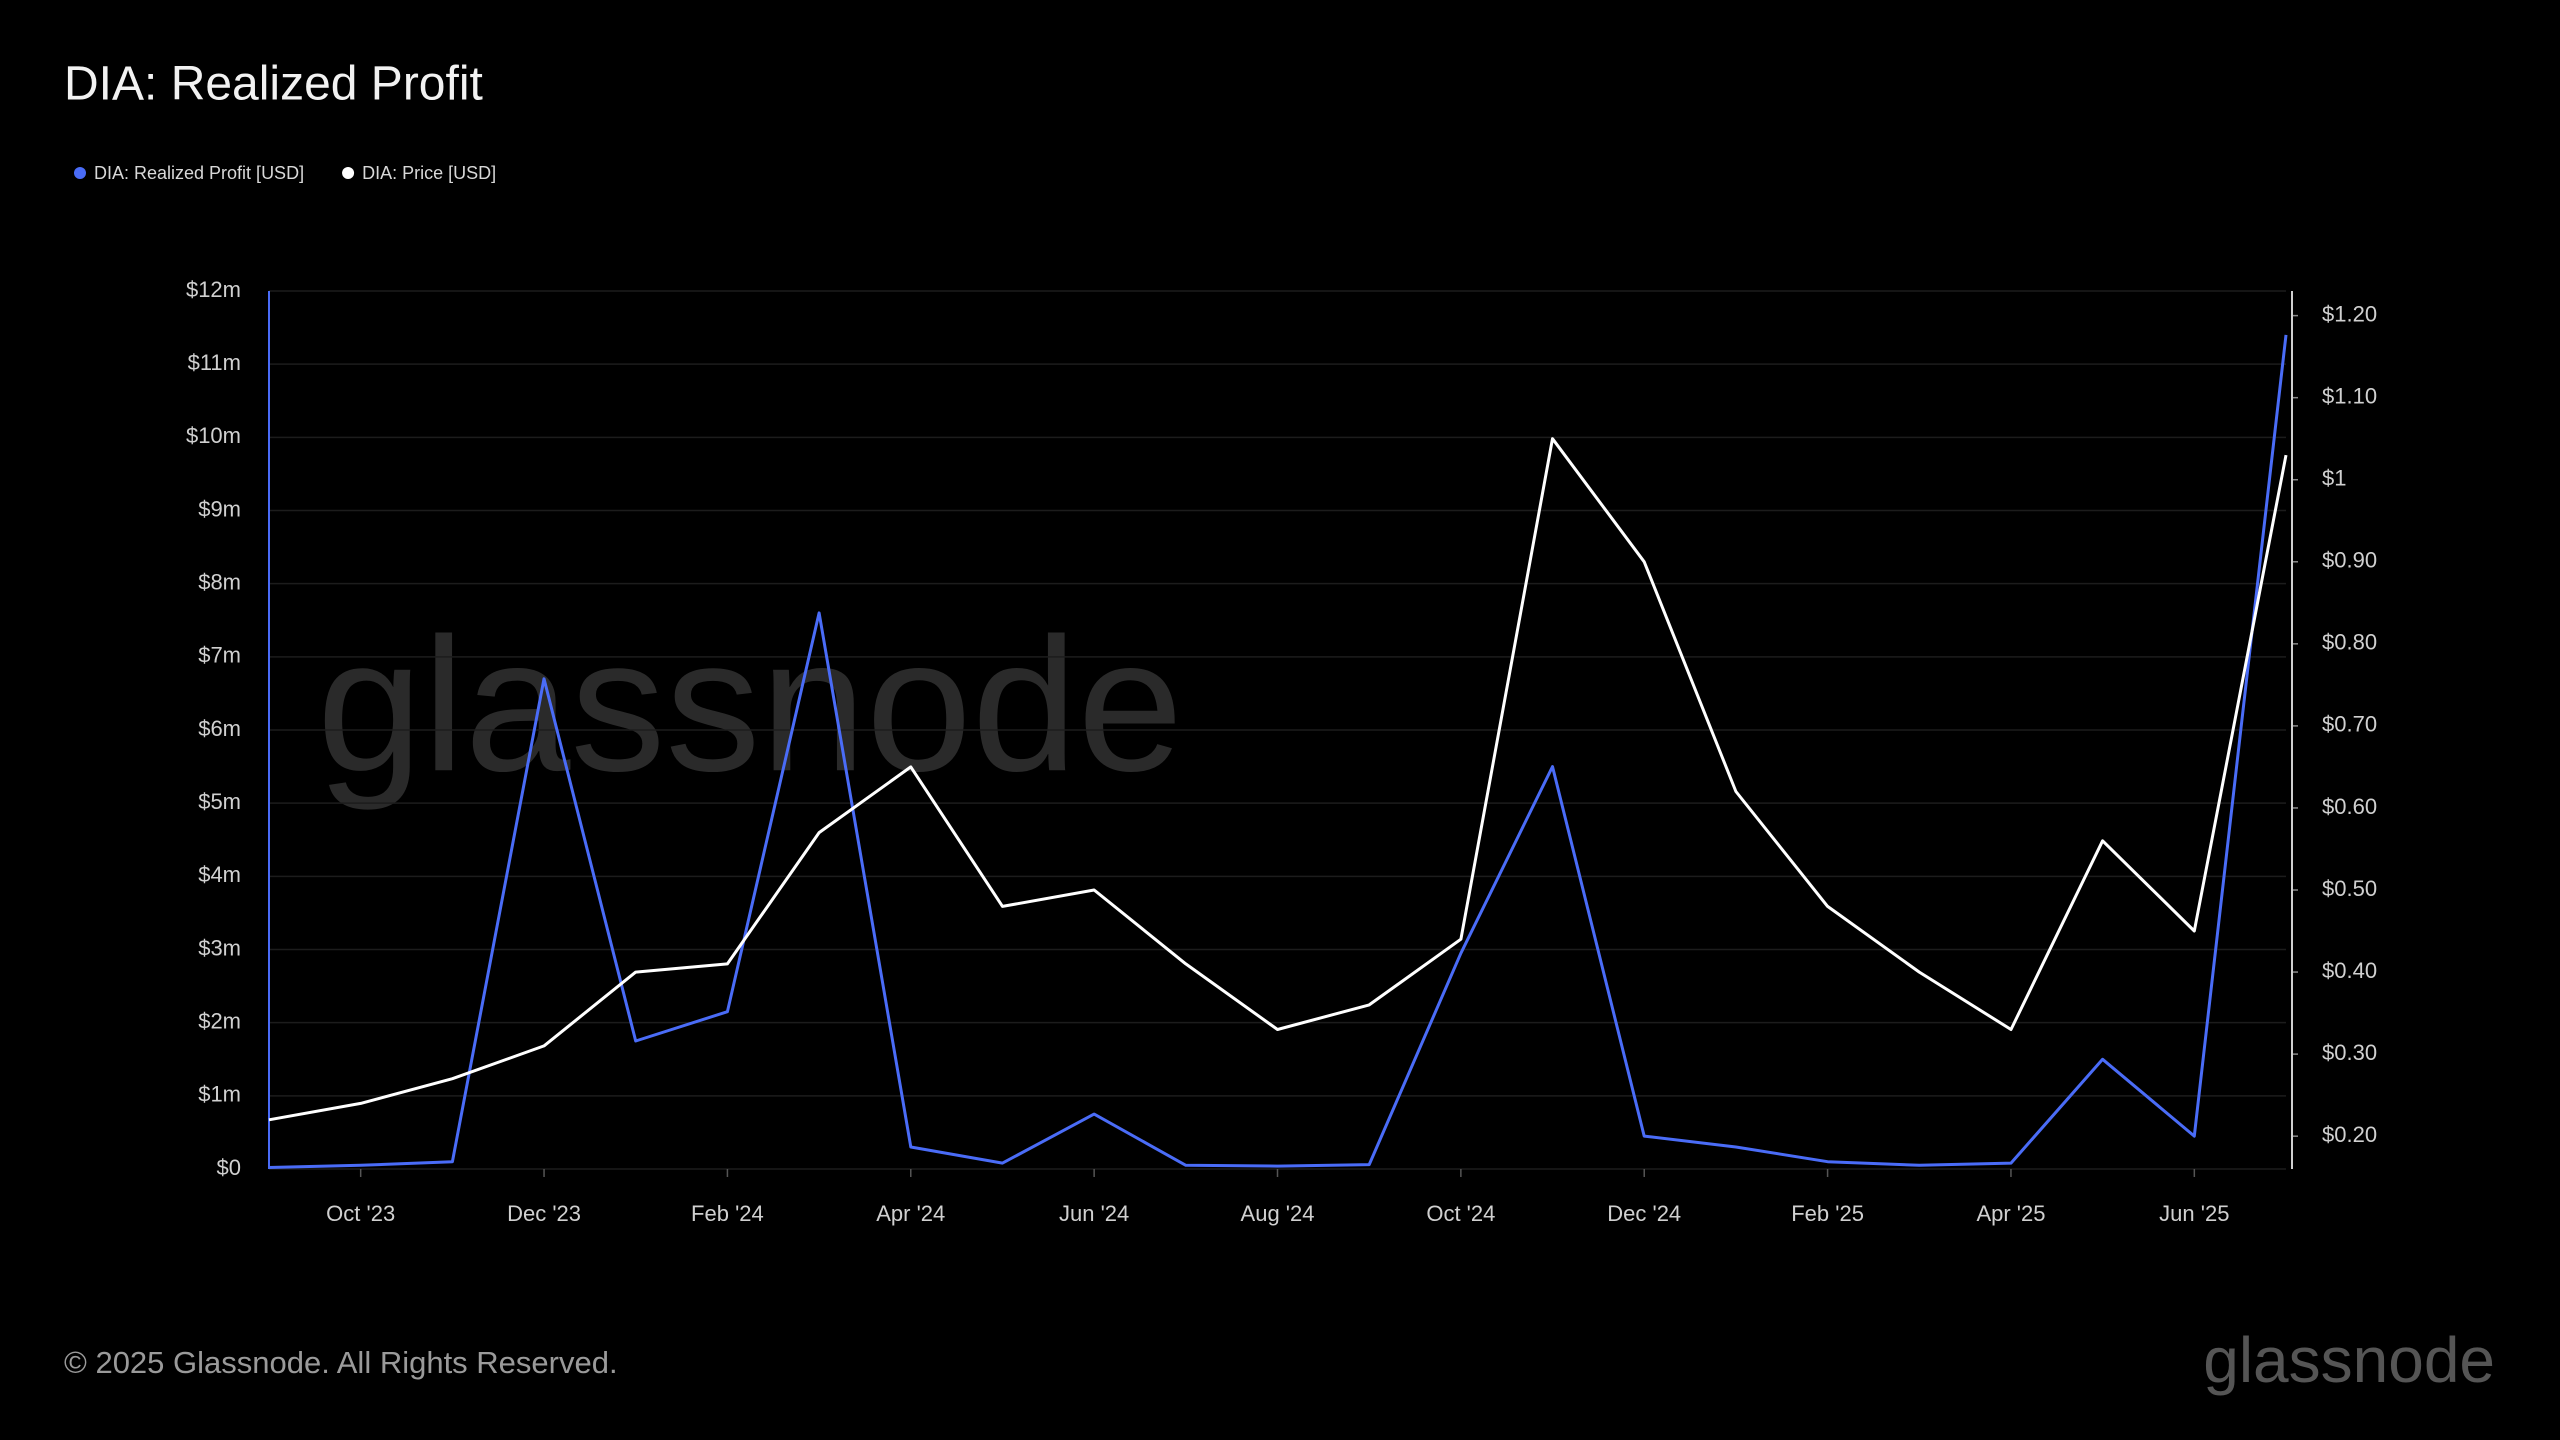  I want to click on x-tick-label: Dec '24, so click(1644, 1213).